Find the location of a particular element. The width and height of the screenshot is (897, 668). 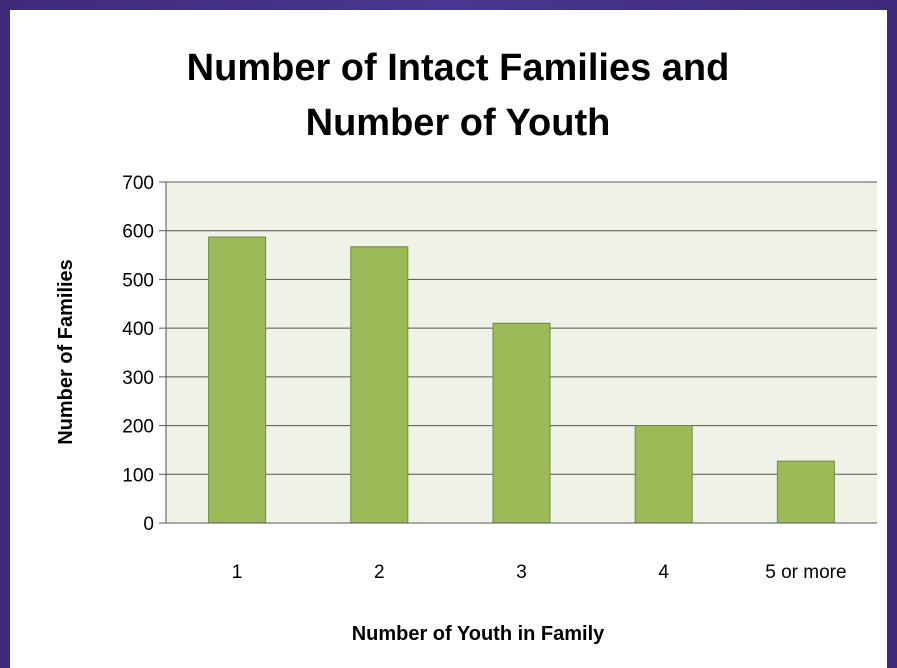

x-tick-label: 1 is located at coordinates (237, 572).